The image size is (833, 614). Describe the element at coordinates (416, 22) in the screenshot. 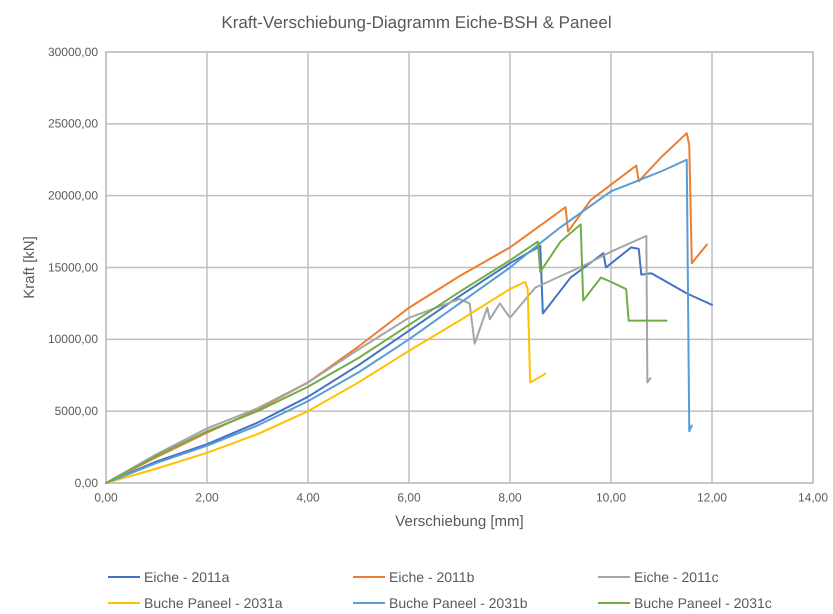

I see `chart-title: Kraft-Verschiebung-Diagramm Eiche-BSH & Paneel` at that location.